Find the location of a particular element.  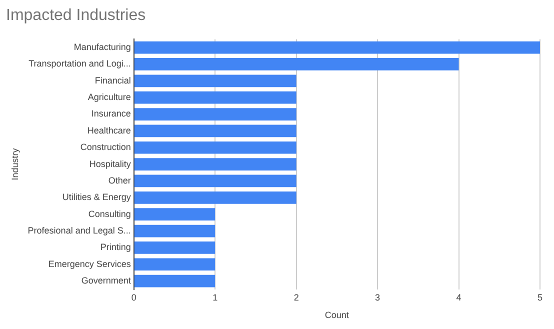

y-tick-label: Utilities & Energy is located at coordinates (97, 197).